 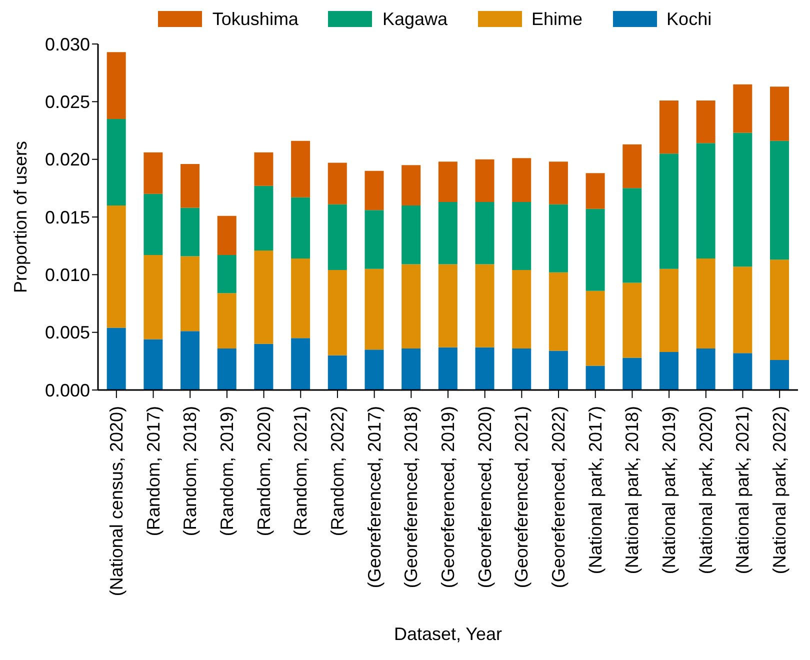 What do you see at coordinates (337, 471) in the screenshot?
I see `x-tick-label: (Random, 2022)` at bounding box center [337, 471].